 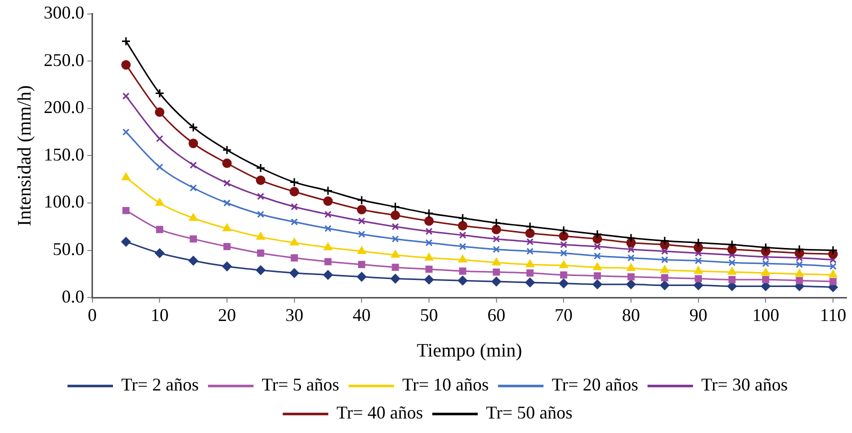 I want to click on y-axis-title: Intensidad (mm/h), so click(x=25, y=155).